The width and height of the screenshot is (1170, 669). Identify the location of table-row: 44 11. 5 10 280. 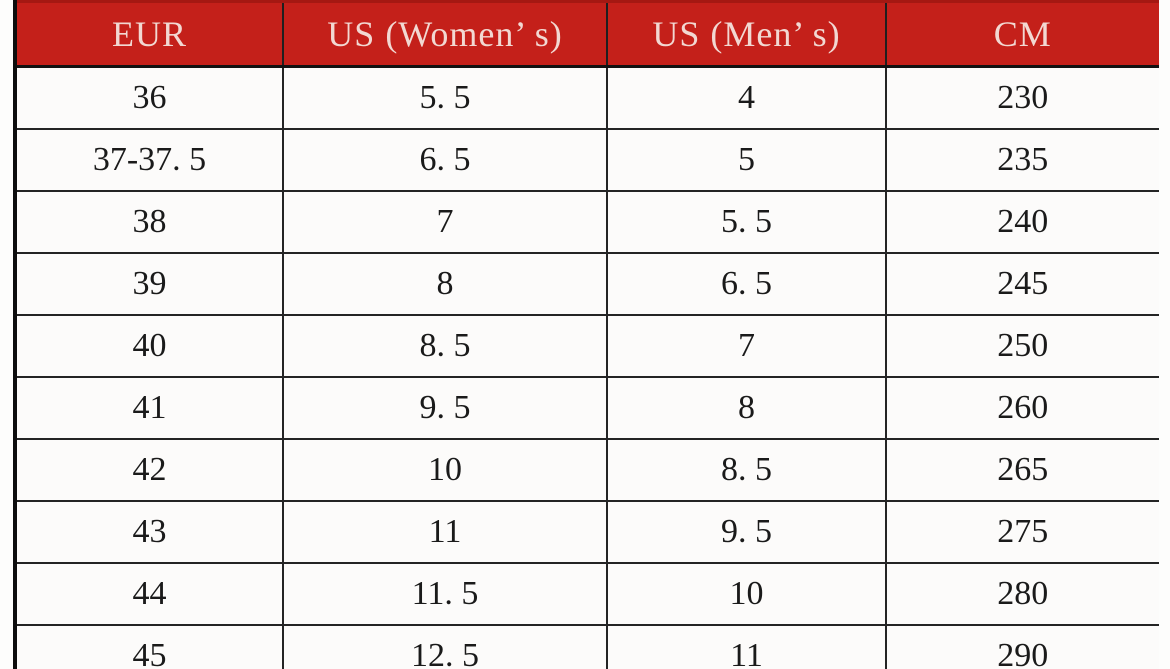
(586, 594).